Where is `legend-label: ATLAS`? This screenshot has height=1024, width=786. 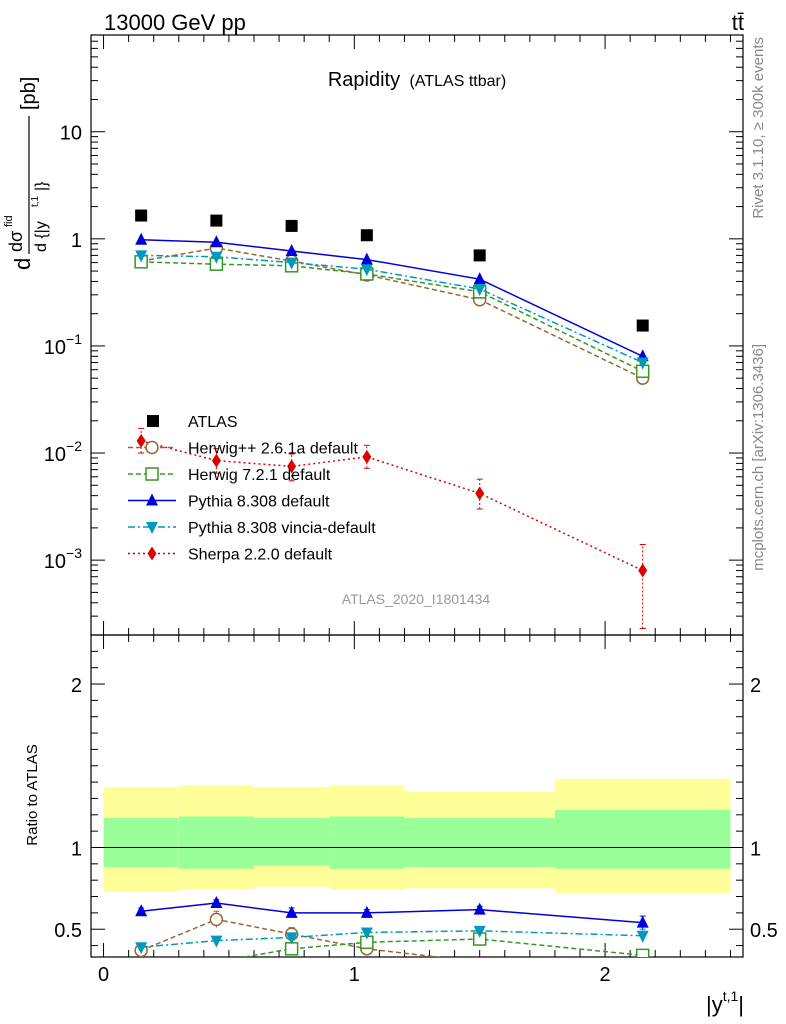
legend-label: ATLAS is located at coordinates (213, 422).